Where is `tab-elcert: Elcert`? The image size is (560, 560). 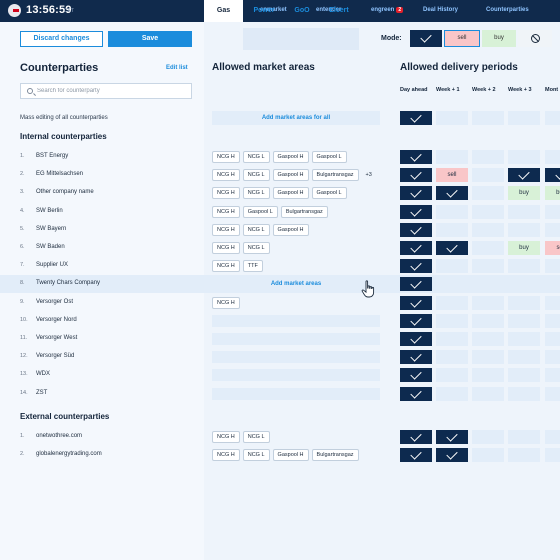 tab-elcert: Elcert is located at coordinates (339, 10).